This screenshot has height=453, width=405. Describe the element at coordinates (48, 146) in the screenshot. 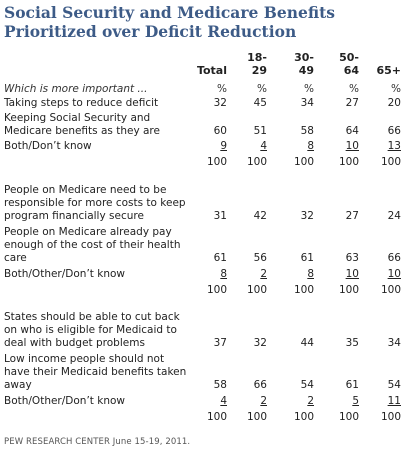

I see `row-label-text: Both/Don’t know` at that location.